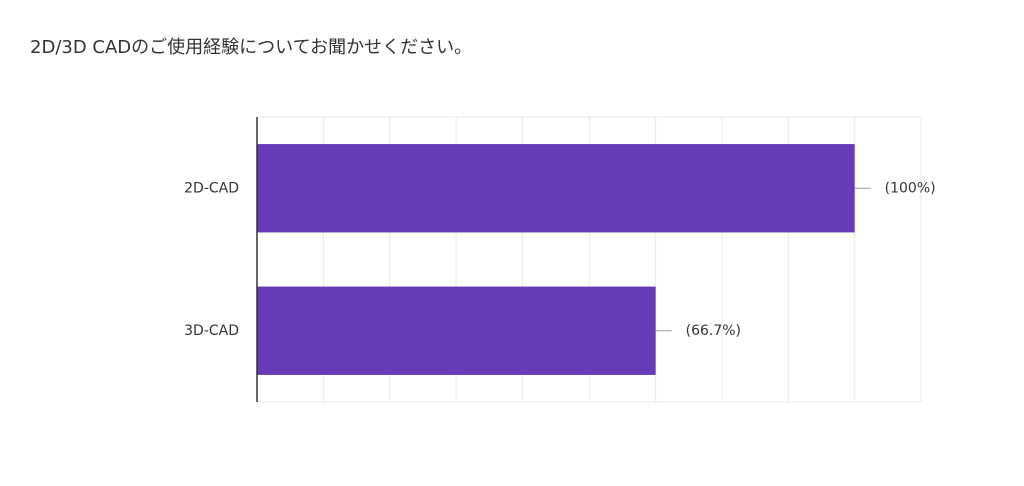 The height and width of the screenshot is (486, 1024). Describe the element at coordinates (251, 47) in the screenshot. I see `chart-title: 2D/3D CADのご使用経験についてお聞かせください。` at that location.